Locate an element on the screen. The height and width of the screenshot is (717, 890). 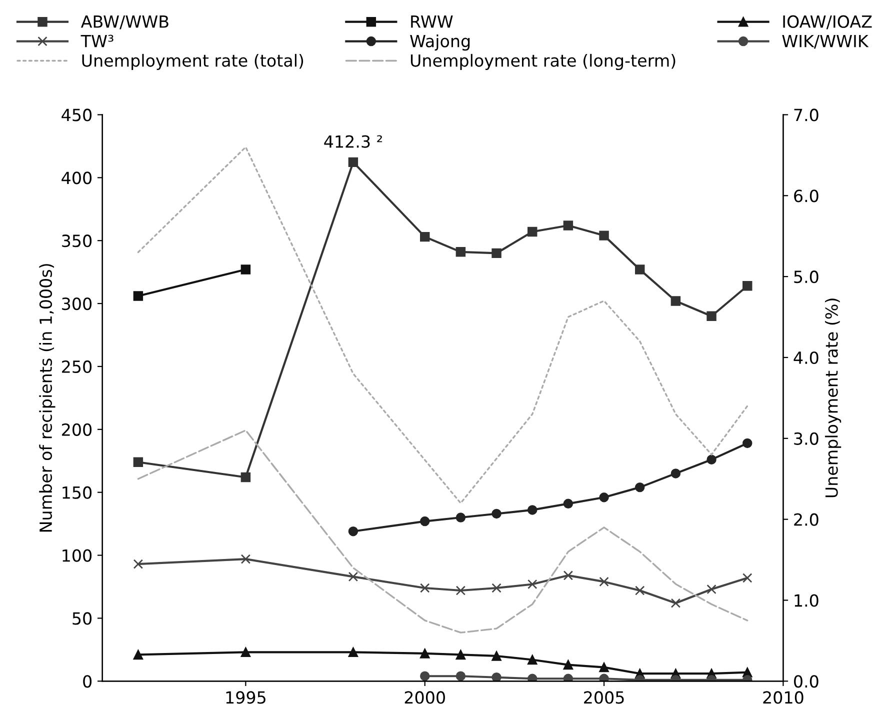
x-tick-label: 1995 is located at coordinates (246, 697).